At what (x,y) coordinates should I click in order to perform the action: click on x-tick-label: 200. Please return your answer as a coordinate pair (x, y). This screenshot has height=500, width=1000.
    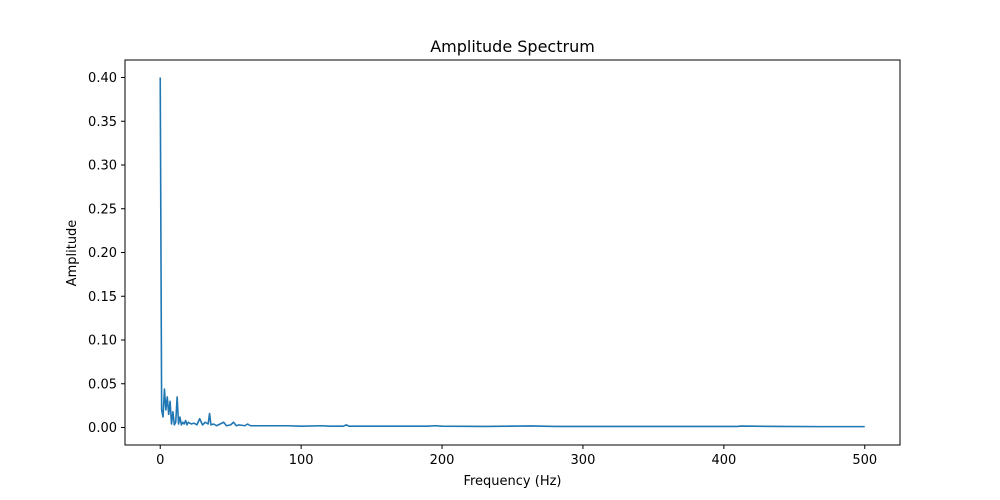
    Looking at the image, I should click on (442, 460).